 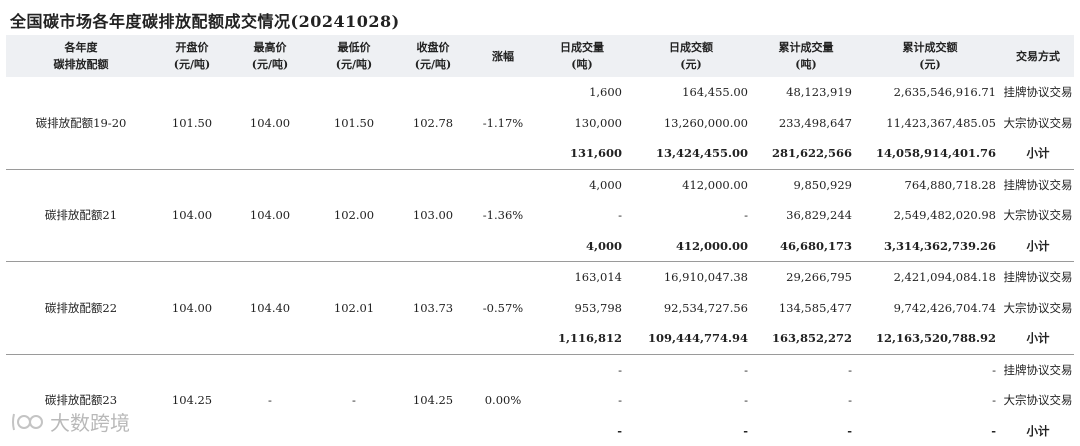 I want to click on header-cell: 涨幅, so click(x=503, y=56).